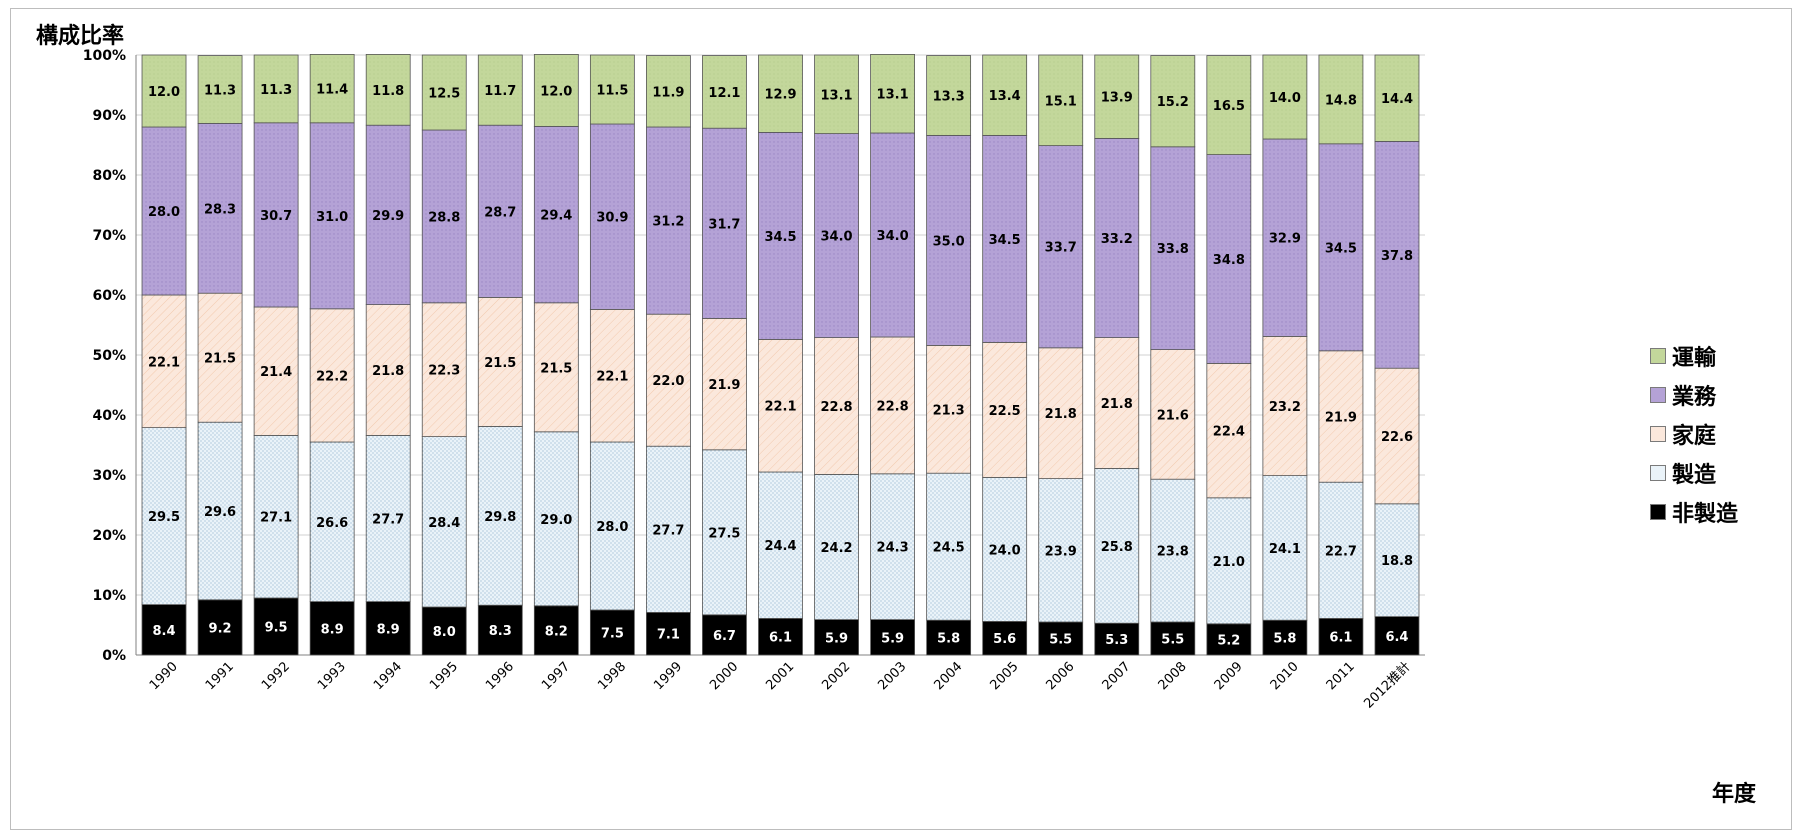 This screenshot has width=1802, height=838. I want to click on legend-item-non-manufacturing: 非製造, so click(1694, 511).